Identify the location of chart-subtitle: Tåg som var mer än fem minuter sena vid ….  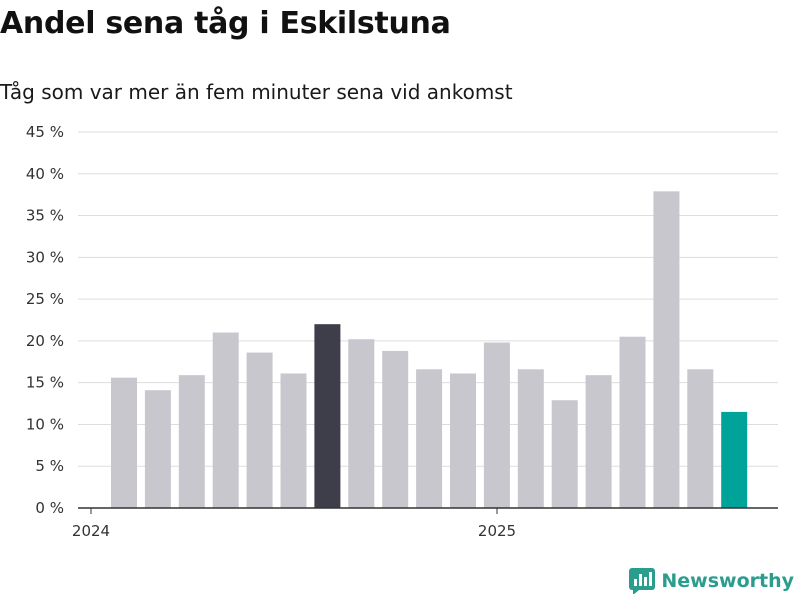
(256, 92).